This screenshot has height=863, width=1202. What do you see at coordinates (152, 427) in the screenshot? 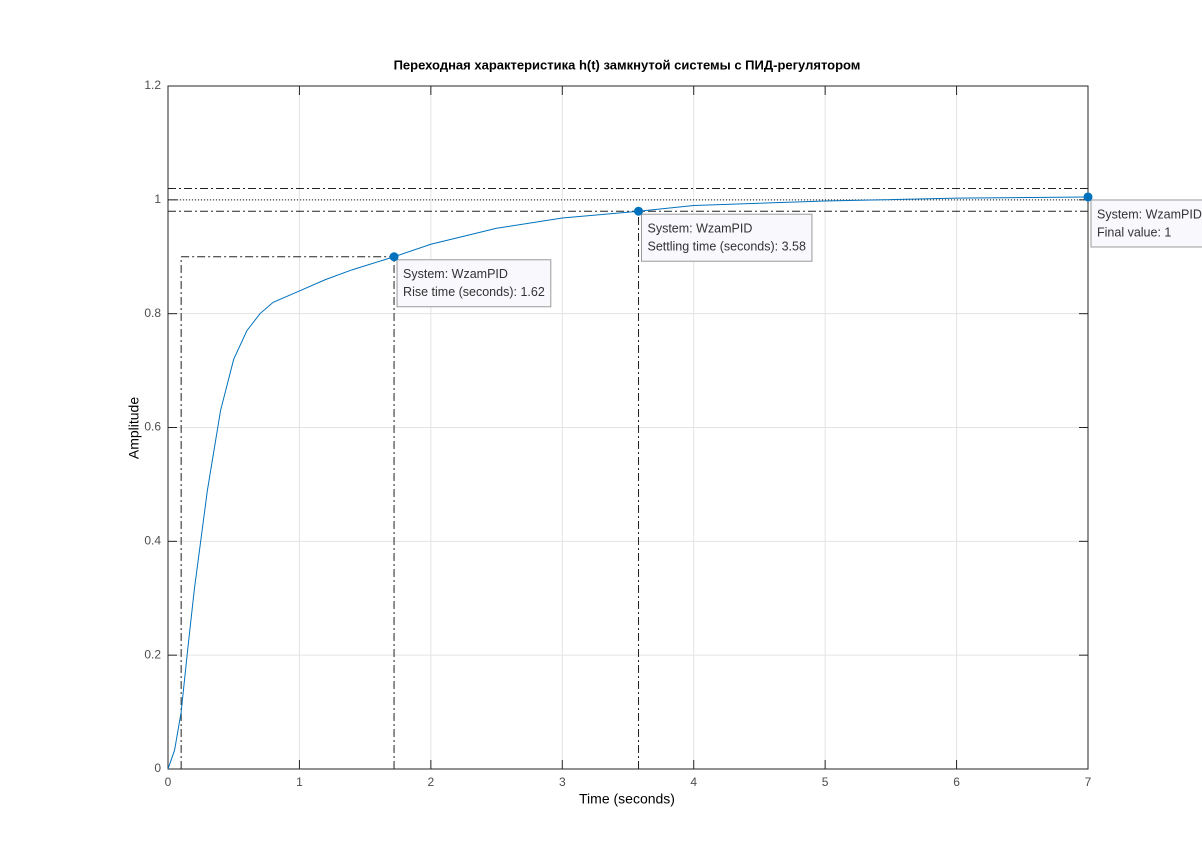
I see `y-tick-label: 0.6` at bounding box center [152, 427].